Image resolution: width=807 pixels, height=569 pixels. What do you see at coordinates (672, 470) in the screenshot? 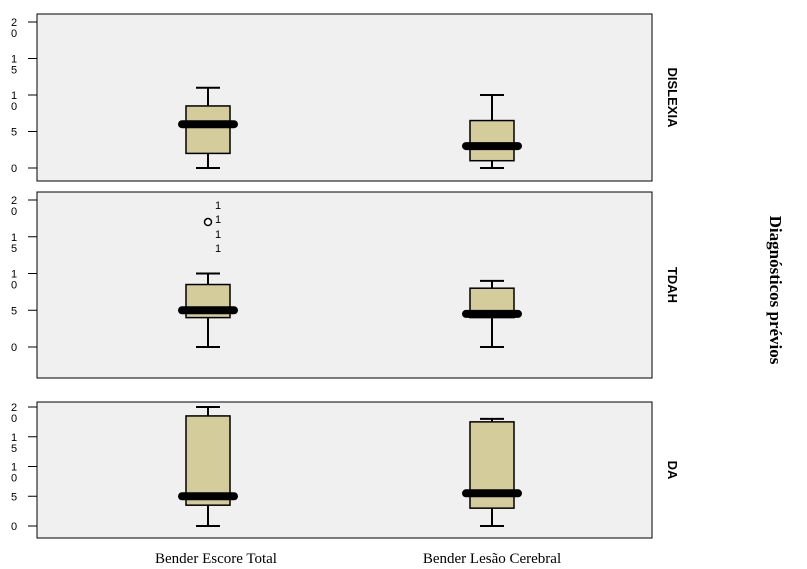
I see `panel-label: DA` at bounding box center [672, 470].